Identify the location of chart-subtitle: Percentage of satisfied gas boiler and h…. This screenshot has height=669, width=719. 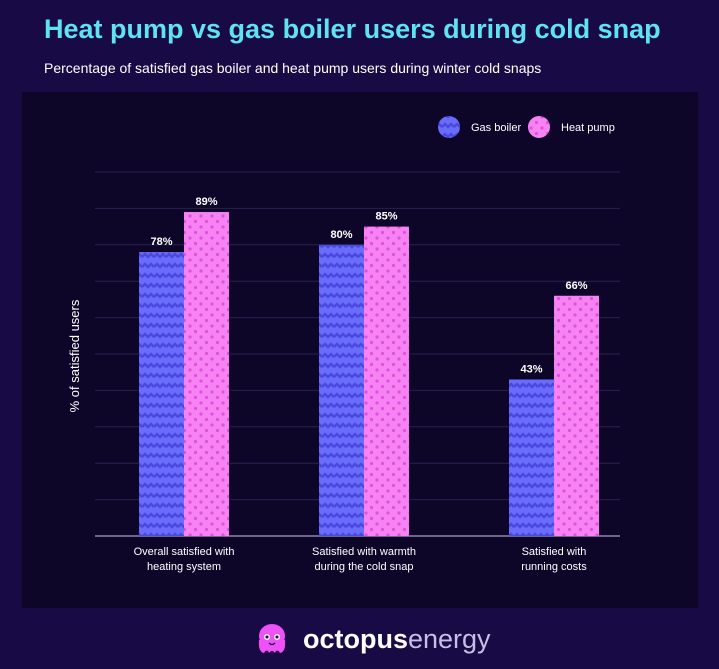
(293, 68).